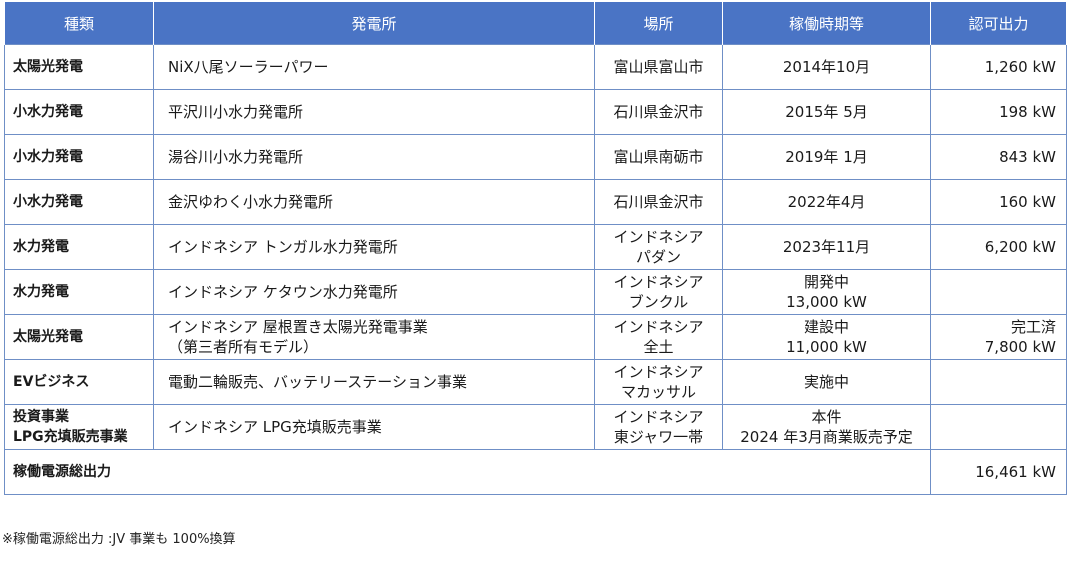  I want to click on total-row: 稼働電源総出力 16,461 kW, so click(535, 472).